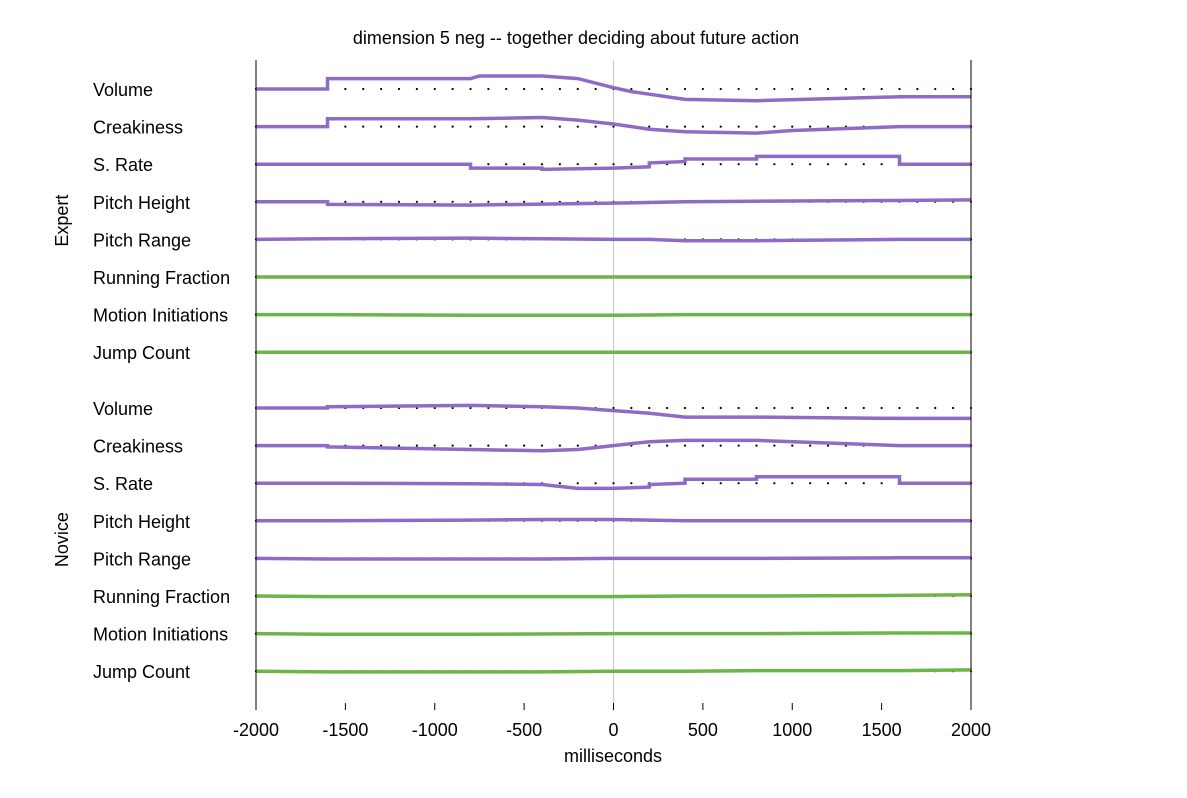 Image resolution: width=1187 pixels, height=798 pixels. Describe the element at coordinates (882, 730) in the screenshot. I see `x-tick-label: 1500` at that location.